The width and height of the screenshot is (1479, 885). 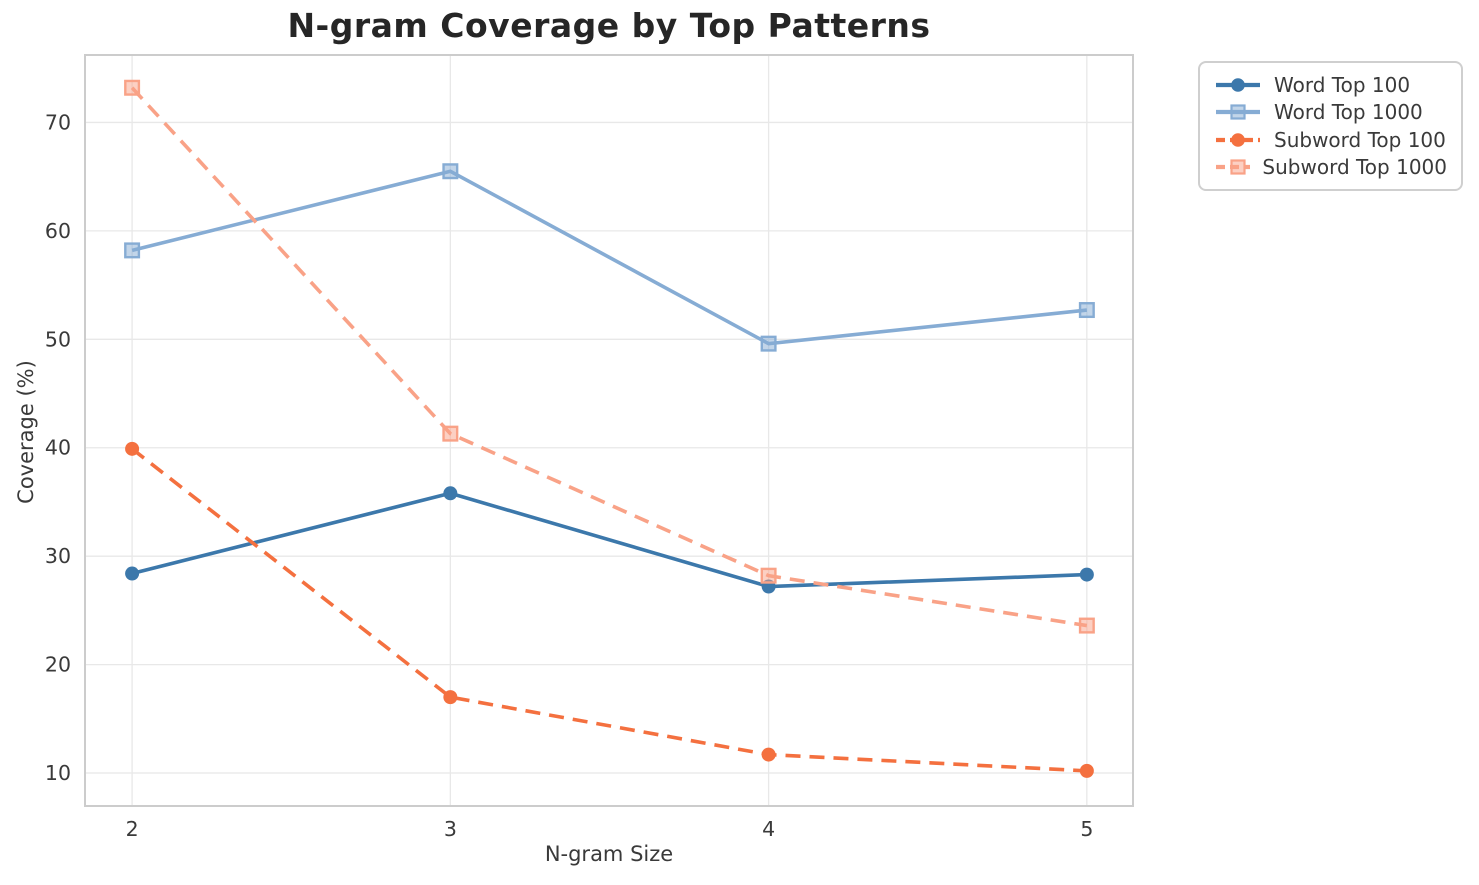 What do you see at coordinates (609, 854) in the screenshot?
I see `x-axis-label: N-gram Size` at bounding box center [609, 854].